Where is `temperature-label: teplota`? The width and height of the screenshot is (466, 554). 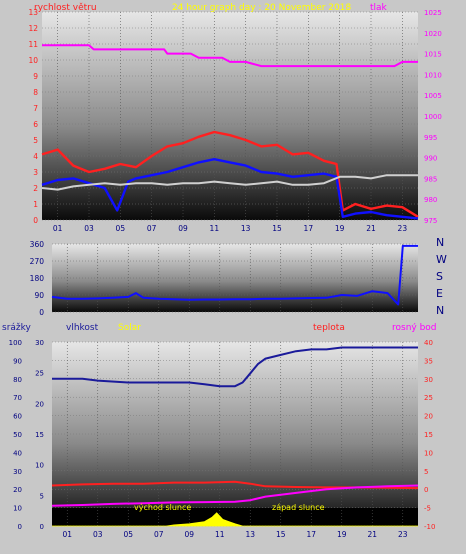 temperature-label: teplota is located at coordinates (329, 328).